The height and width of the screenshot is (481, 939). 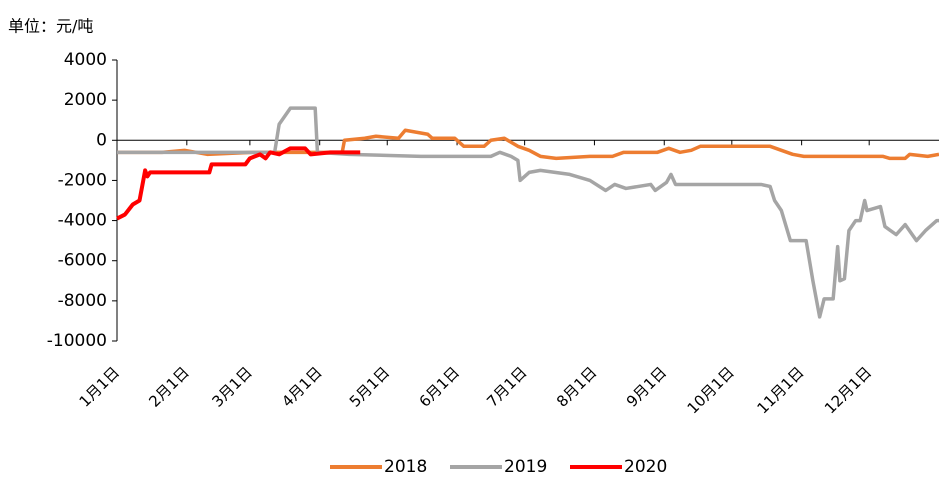 I want to click on y-tick-label: -10000, so click(x=77, y=341).